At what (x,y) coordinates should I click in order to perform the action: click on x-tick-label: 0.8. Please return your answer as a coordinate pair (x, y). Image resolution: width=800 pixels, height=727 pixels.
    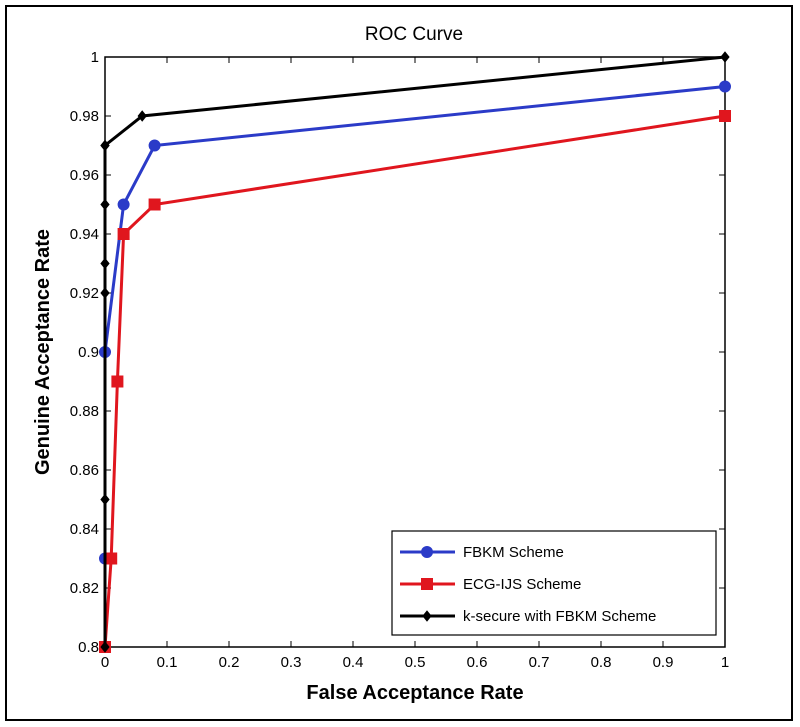
    Looking at the image, I should click on (601, 662).